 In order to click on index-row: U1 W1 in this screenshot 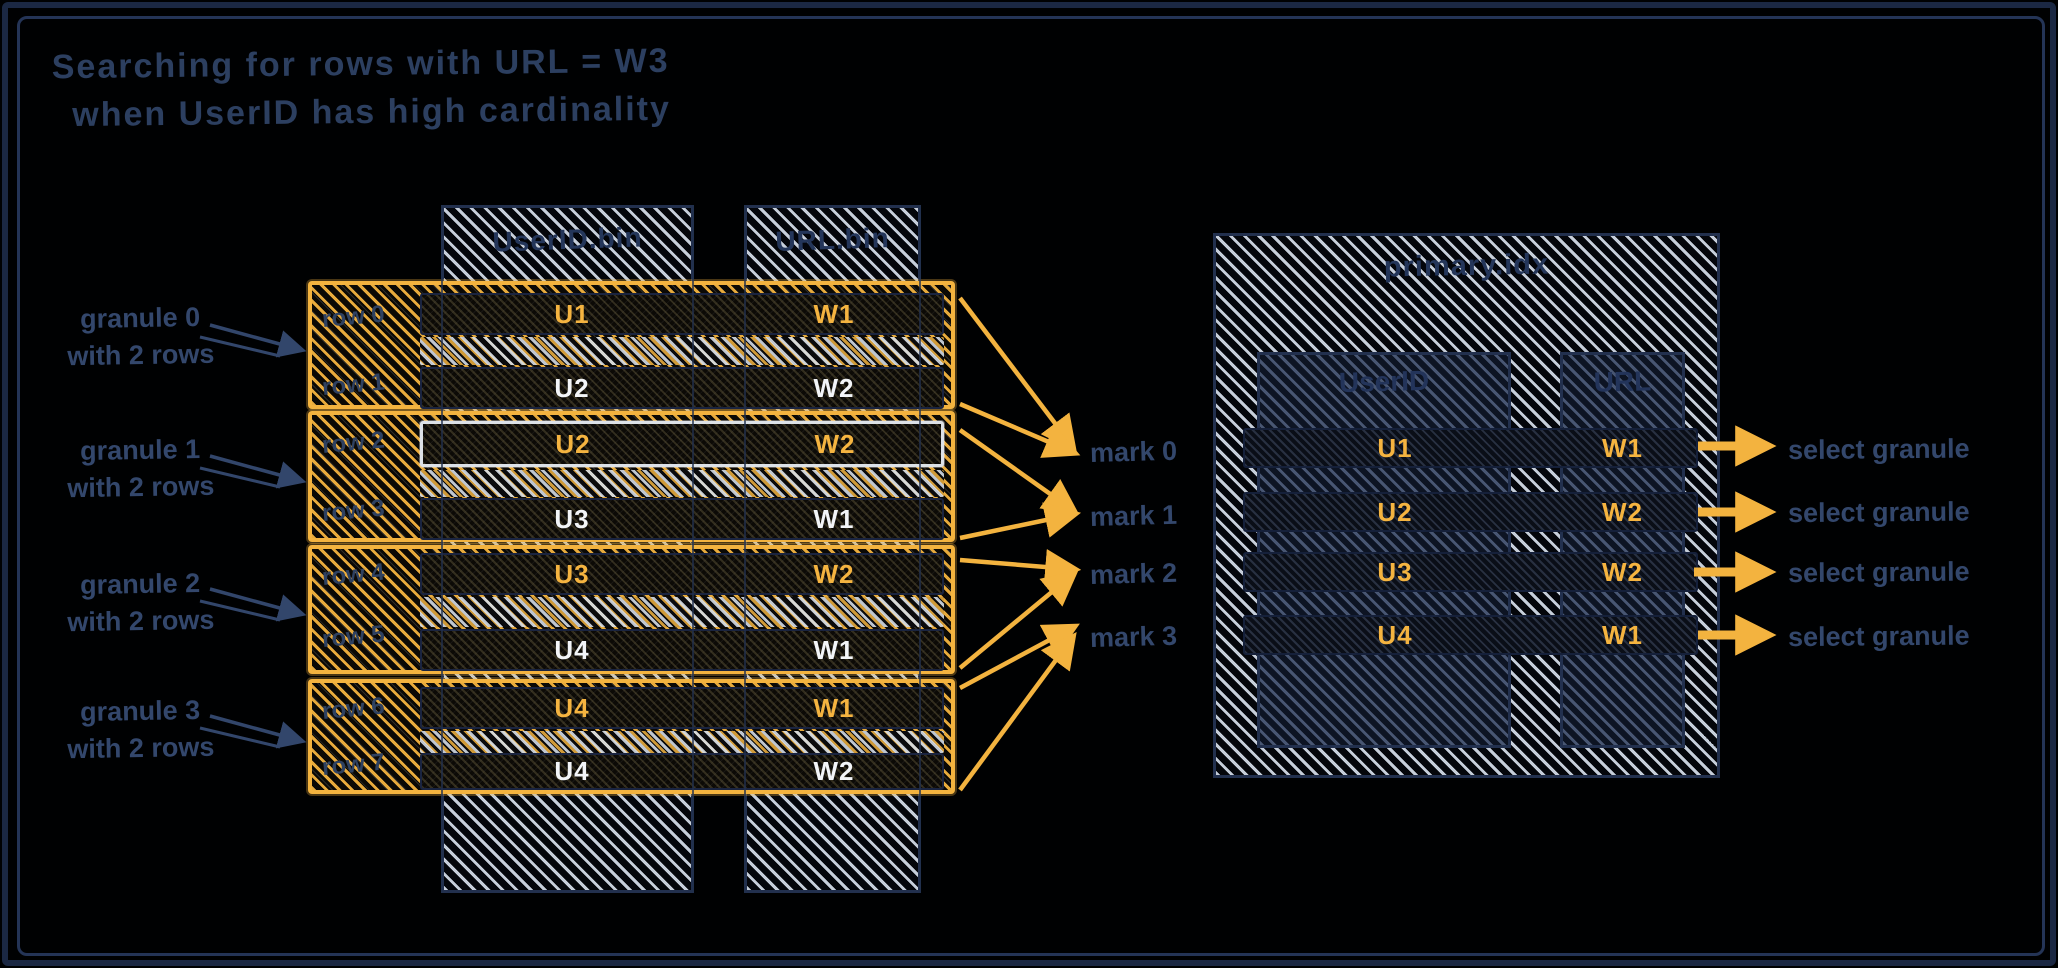, I will do `click(1470, 448)`.